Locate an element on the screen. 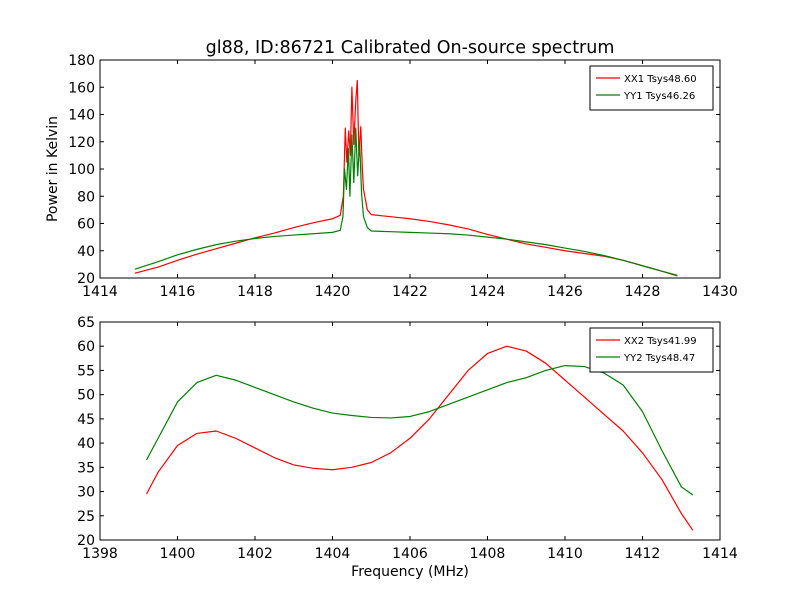  bottom-legend-label-2: YY2 Tsys48.47 is located at coordinates (659, 358).